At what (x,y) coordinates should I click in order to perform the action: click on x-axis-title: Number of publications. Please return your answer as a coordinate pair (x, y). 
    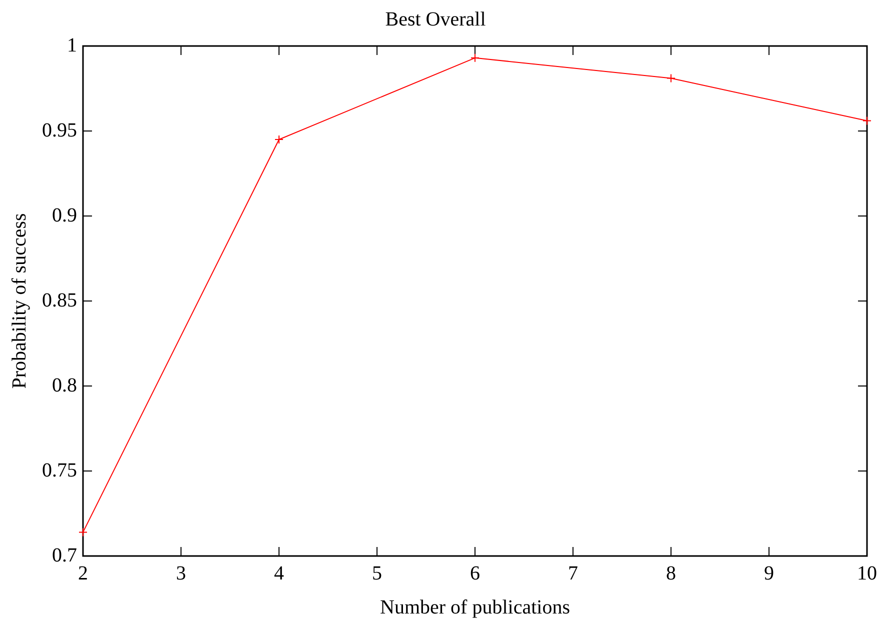
    Looking at the image, I should click on (475, 607).